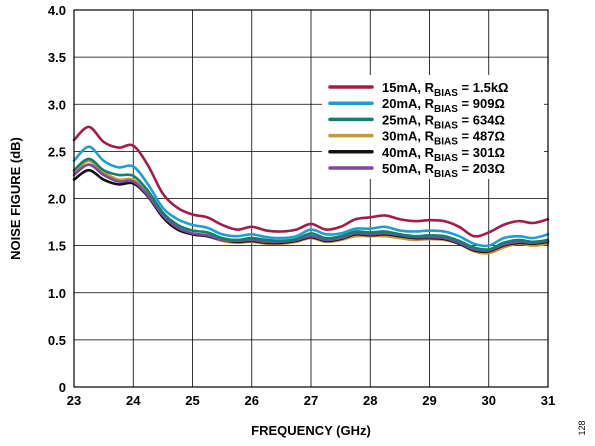  I want to click on y-tick-label: 4.0, so click(57, 10).